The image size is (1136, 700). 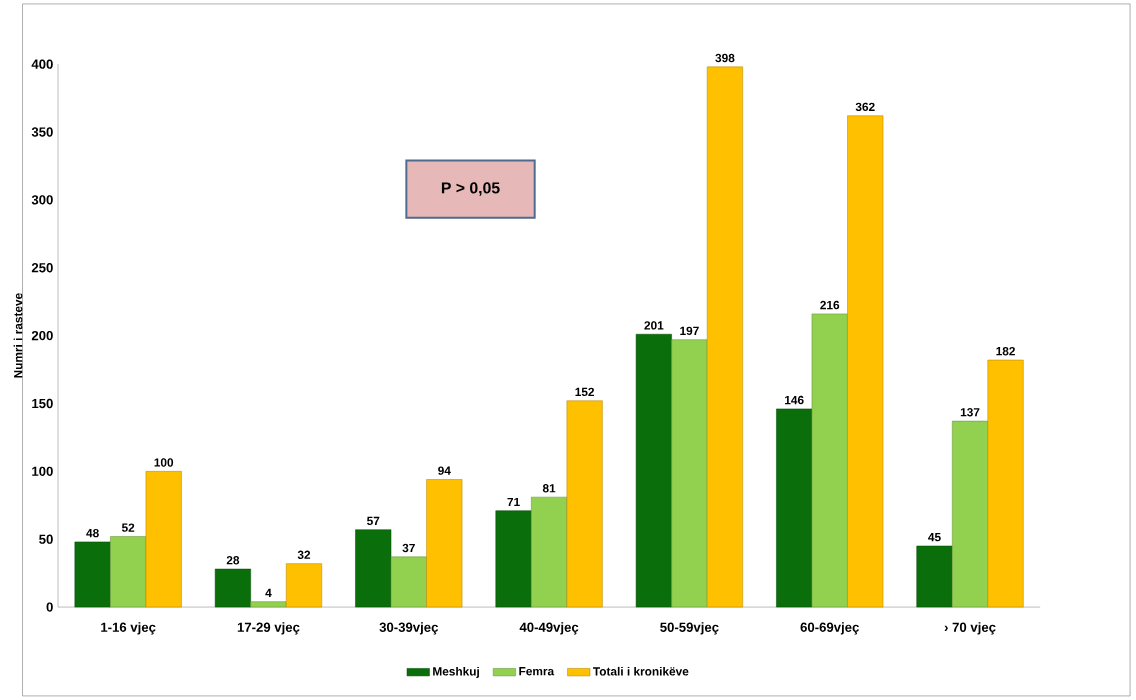 What do you see at coordinates (794, 400) in the screenshot?
I see `data-label: 146` at bounding box center [794, 400].